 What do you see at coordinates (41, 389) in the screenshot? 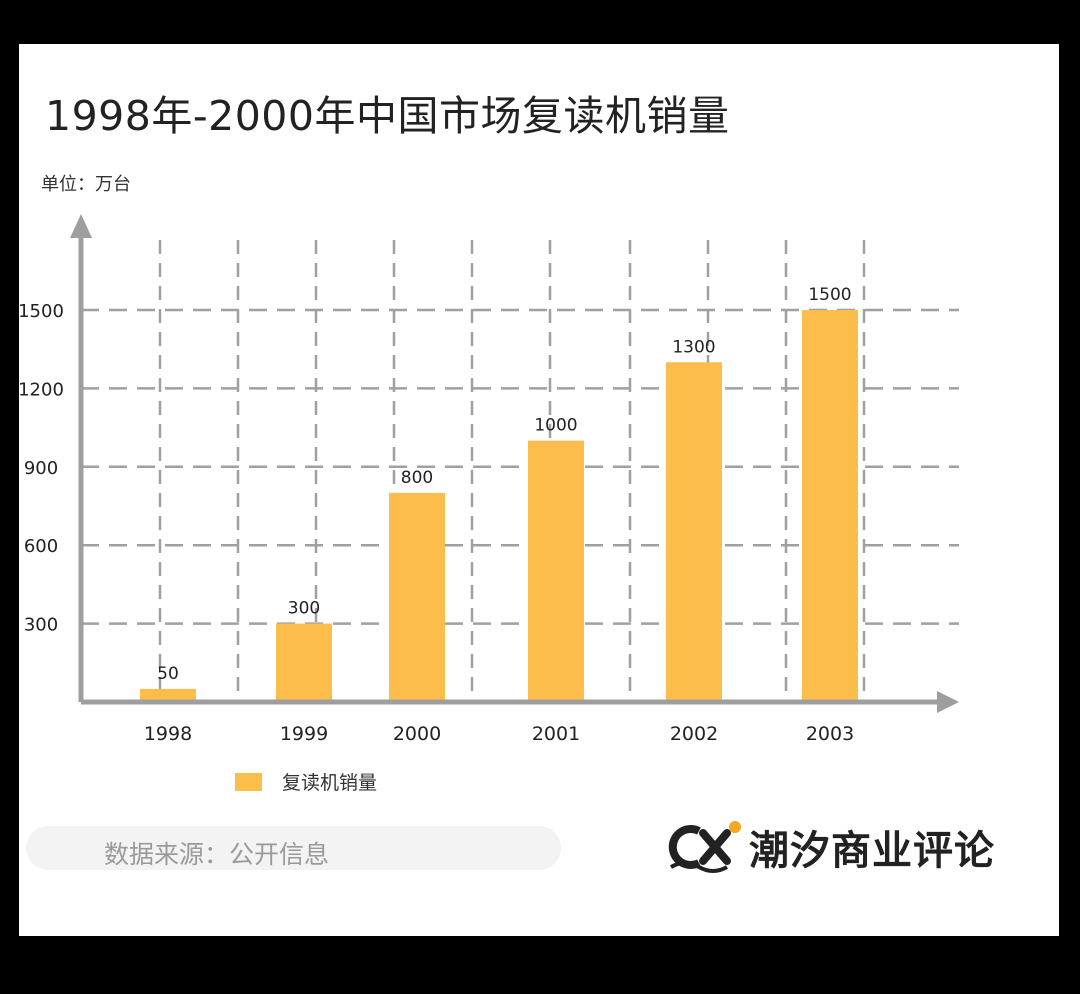
I see `y-tick-1200: 1200` at bounding box center [41, 389].